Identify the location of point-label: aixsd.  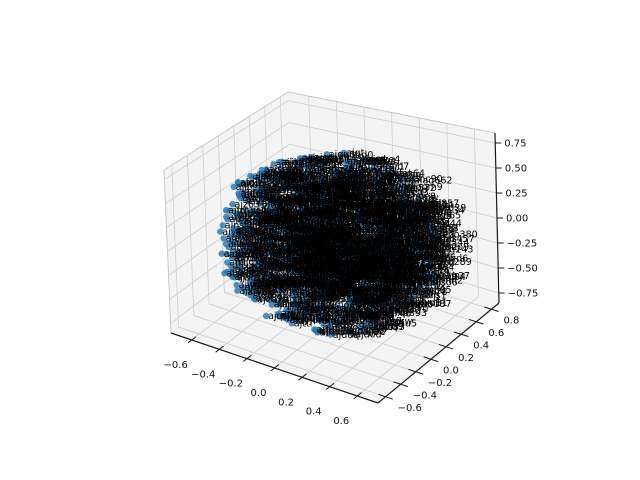
(334, 313).